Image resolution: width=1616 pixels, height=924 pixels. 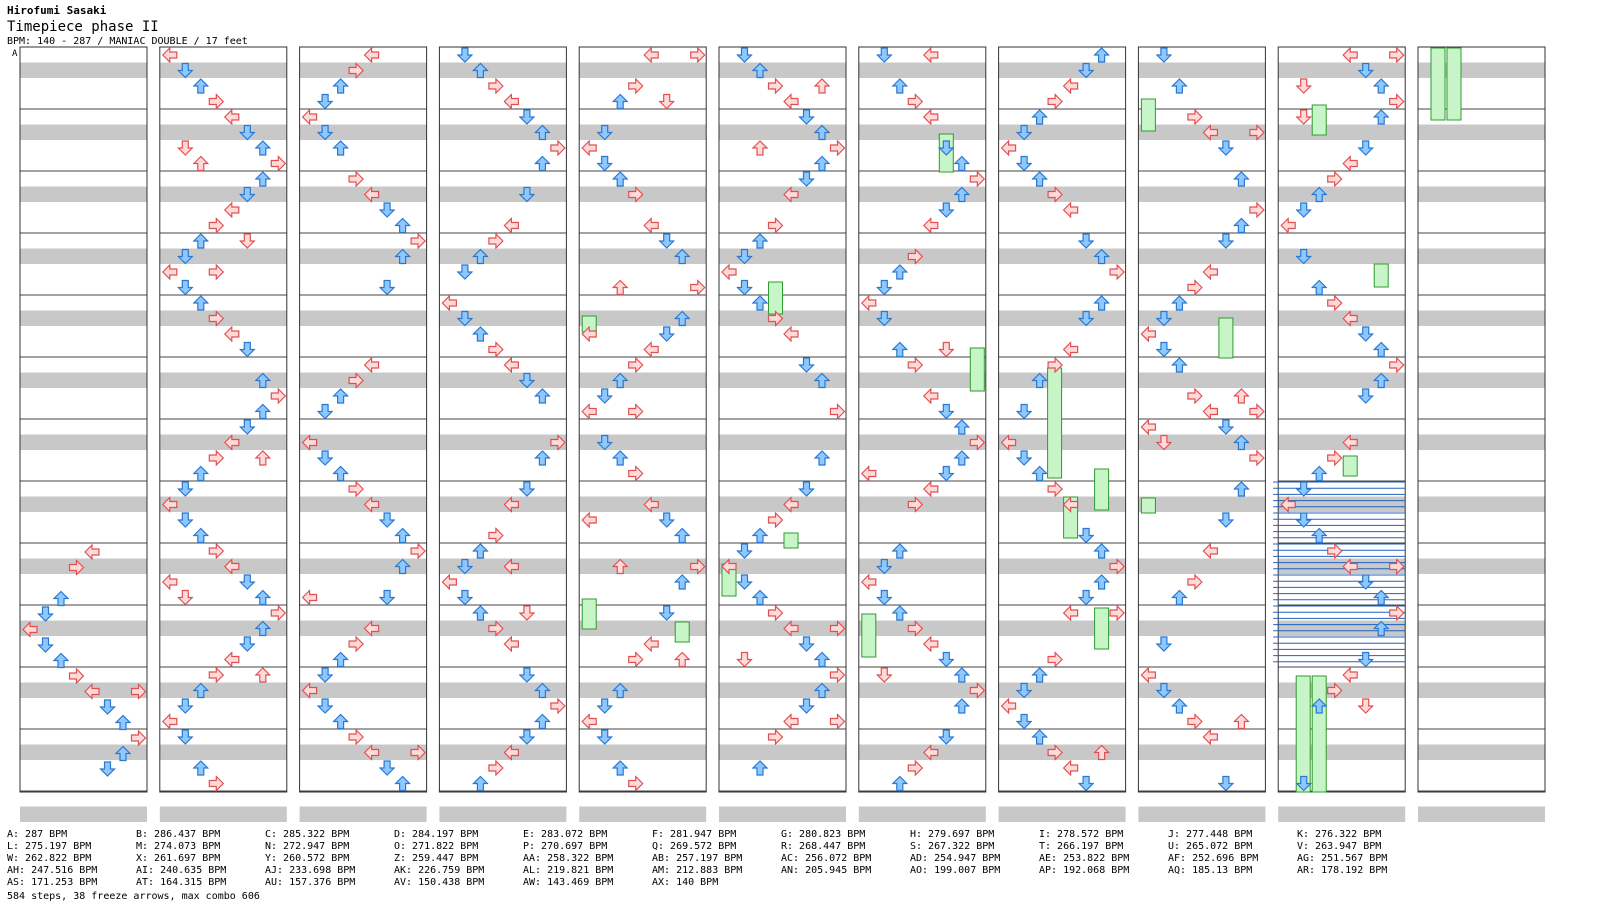 What do you see at coordinates (307, 846) in the screenshot?
I see `bpm-entry: N: 272.947 BPM` at bounding box center [307, 846].